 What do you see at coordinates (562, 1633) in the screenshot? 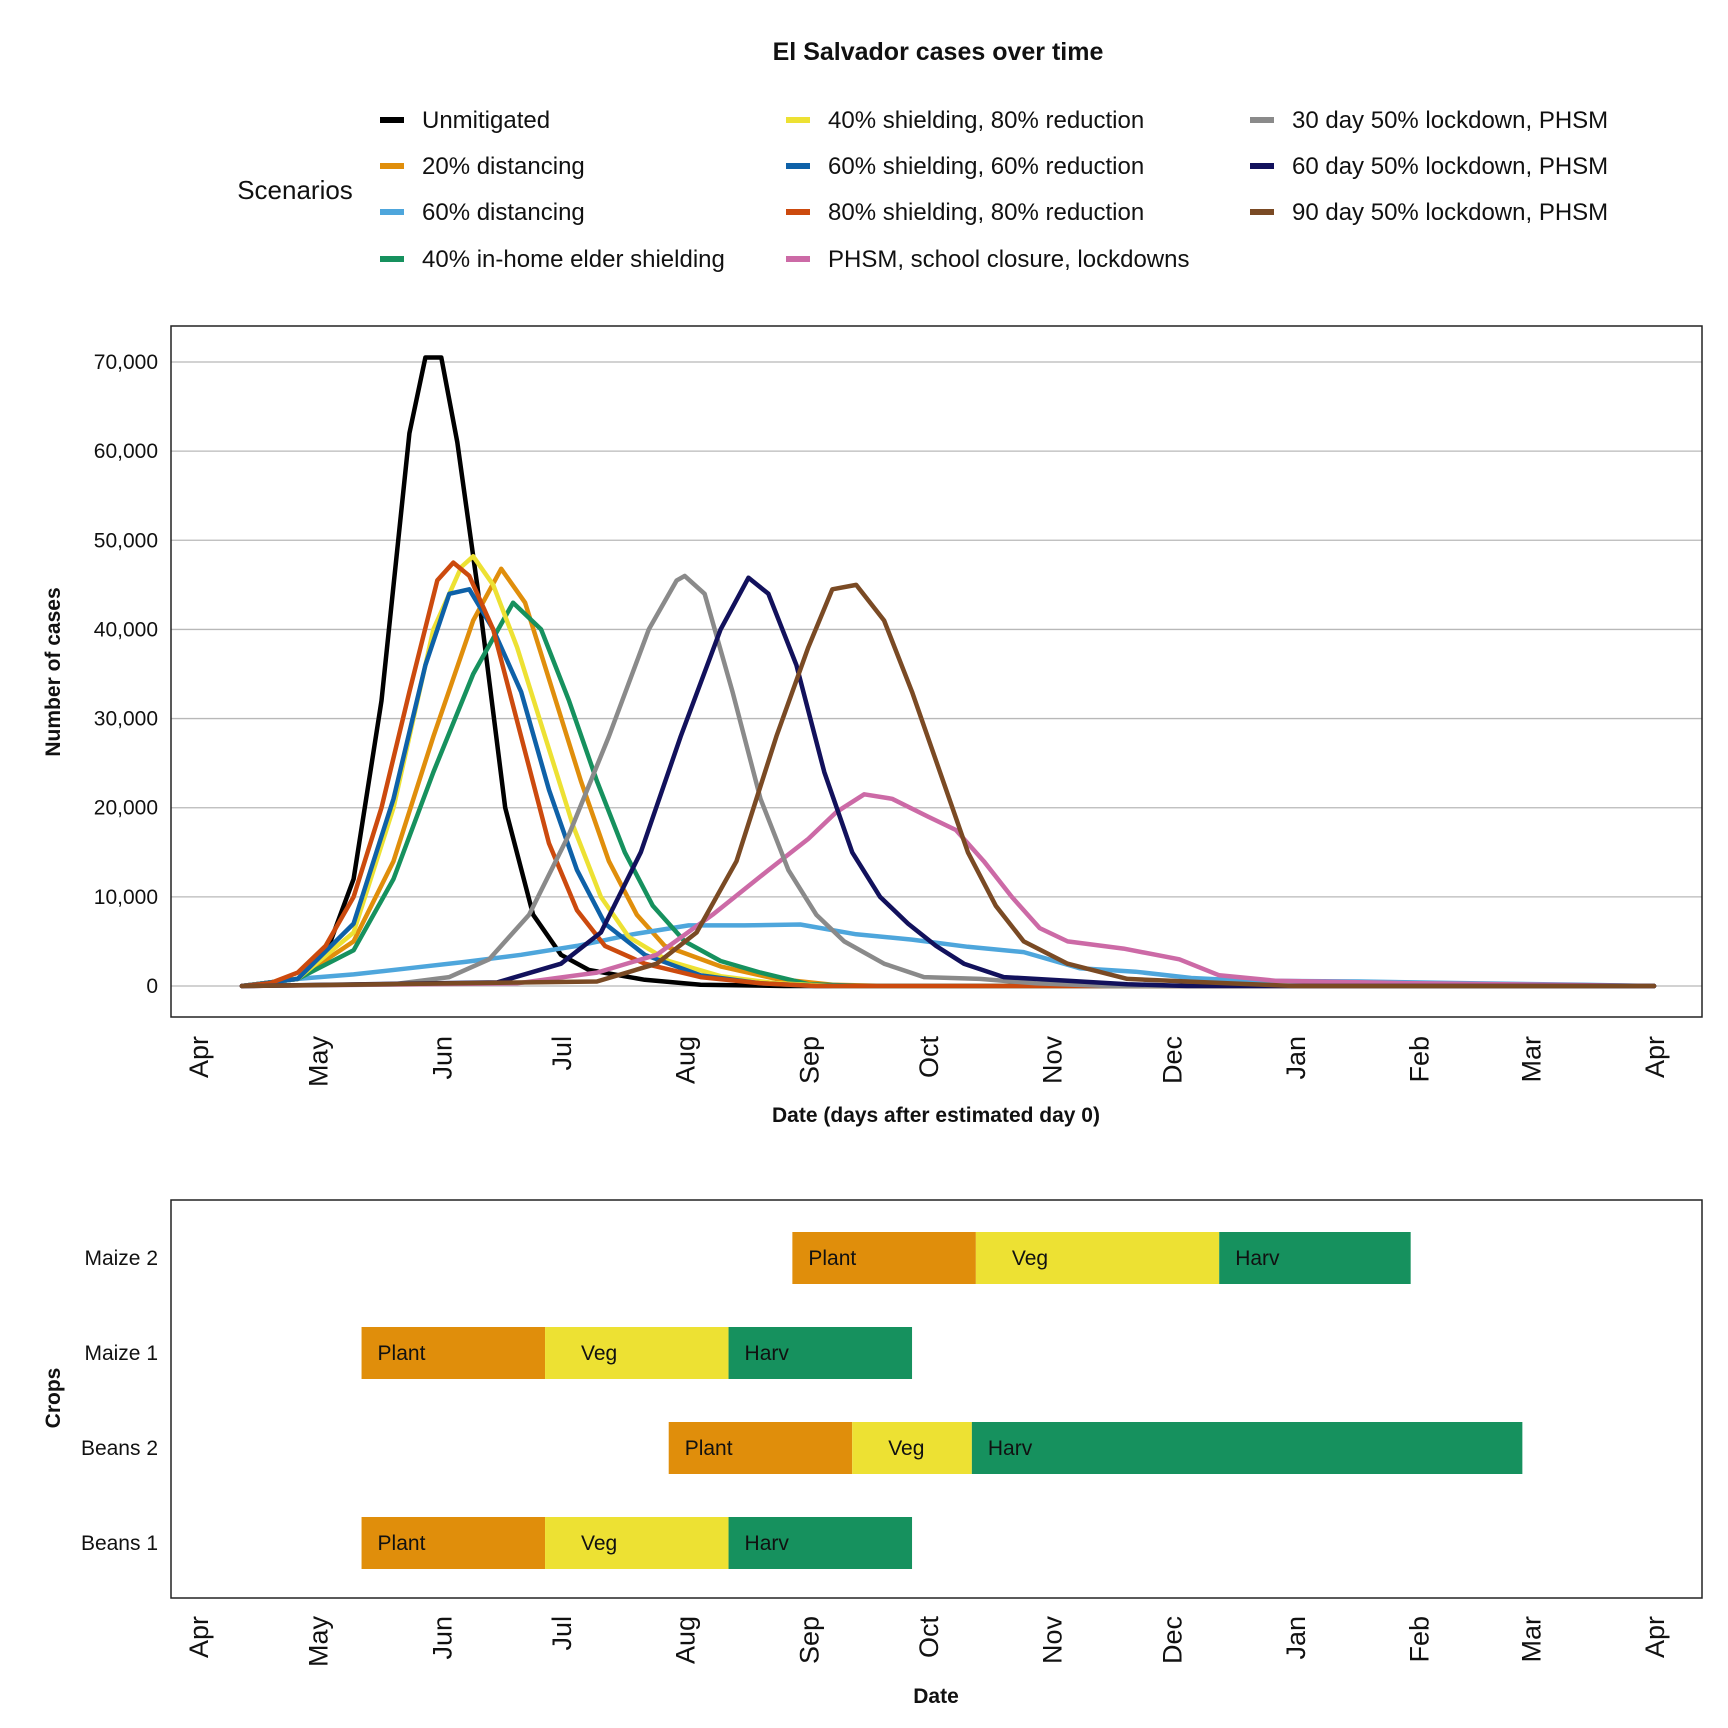
I see `gantt-x-tick-jul-3: Jul` at bounding box center [562, 1633].